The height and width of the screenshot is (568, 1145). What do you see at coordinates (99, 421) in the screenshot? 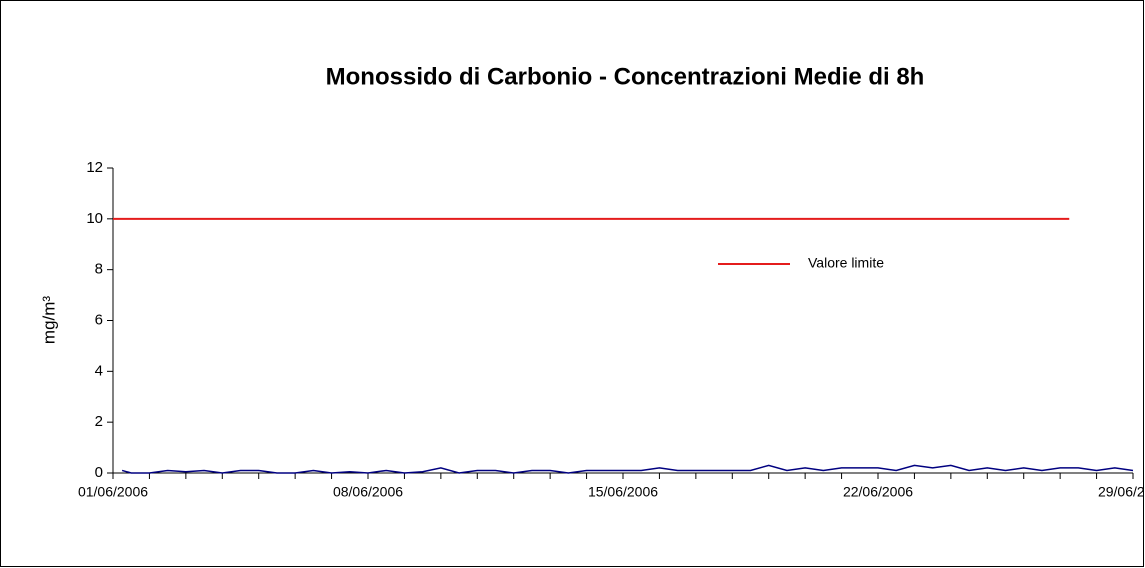
I see `y-tick-label: 2` at bounding box center [99, 421].